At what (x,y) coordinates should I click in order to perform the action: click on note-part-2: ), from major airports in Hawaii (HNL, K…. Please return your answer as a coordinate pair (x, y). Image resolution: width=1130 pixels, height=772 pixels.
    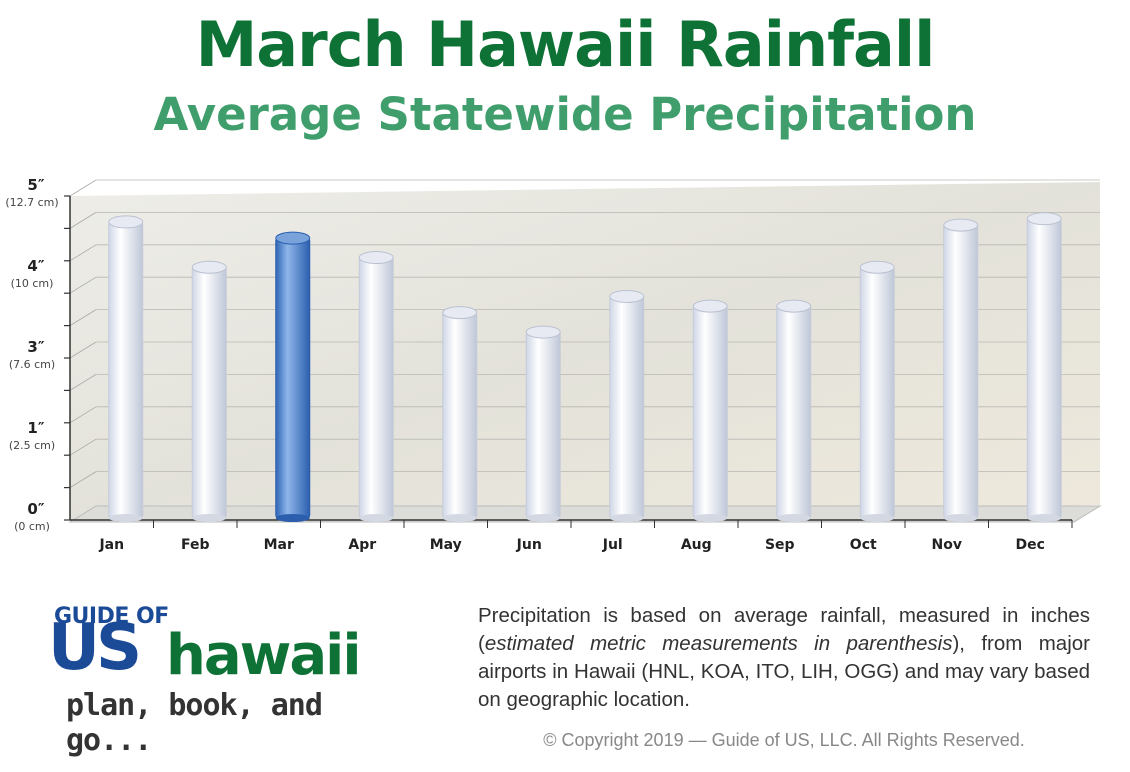
    Looking at the image, I should click on (784, 671).